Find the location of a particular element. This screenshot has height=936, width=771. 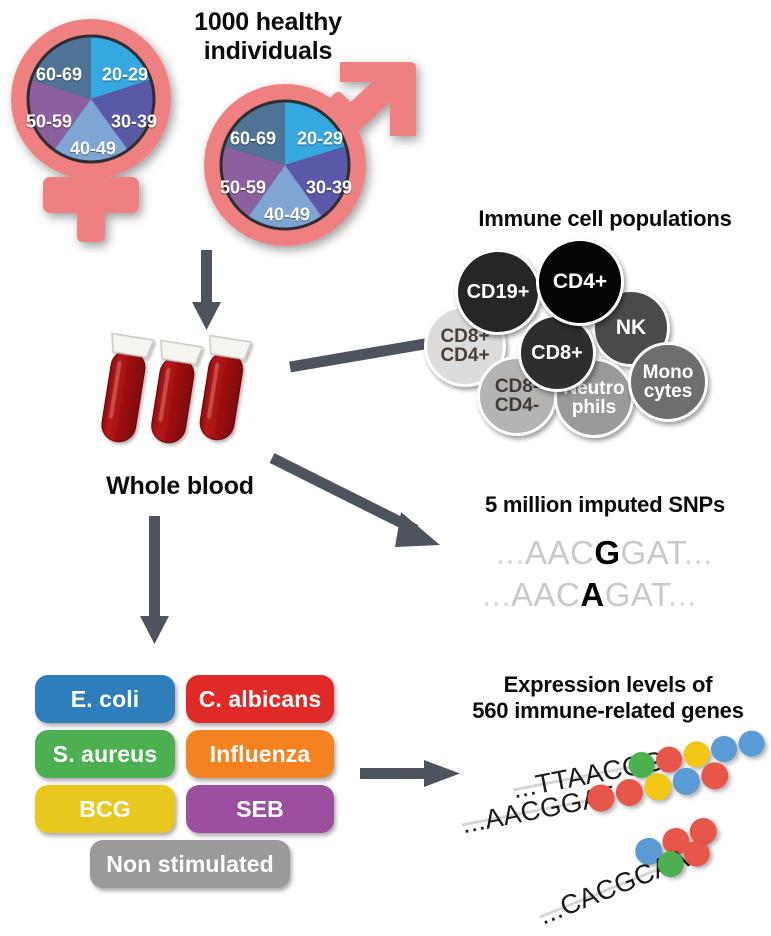

stimulus-label: C. albicans is located at coordinates (260, 698).